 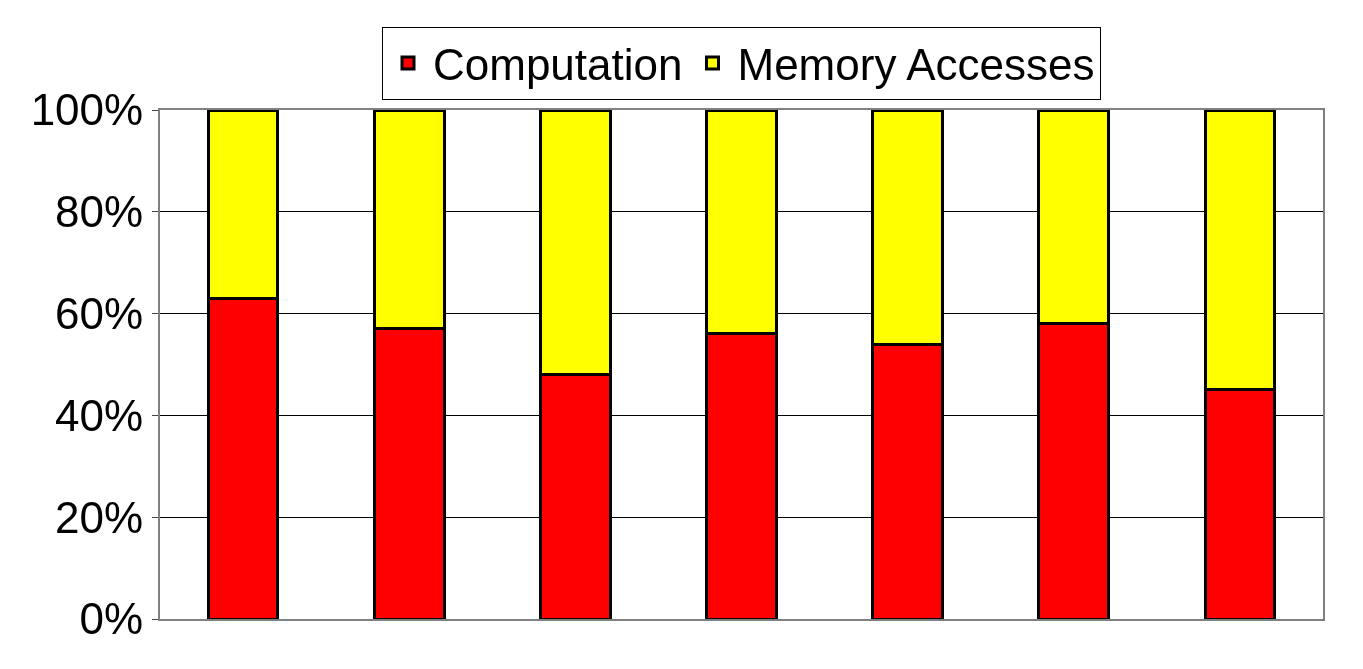 What do you see at coordinates (111, 619) in the screenshot?
I see `y-tick-label: 0%` at bounding box center [111, 619].